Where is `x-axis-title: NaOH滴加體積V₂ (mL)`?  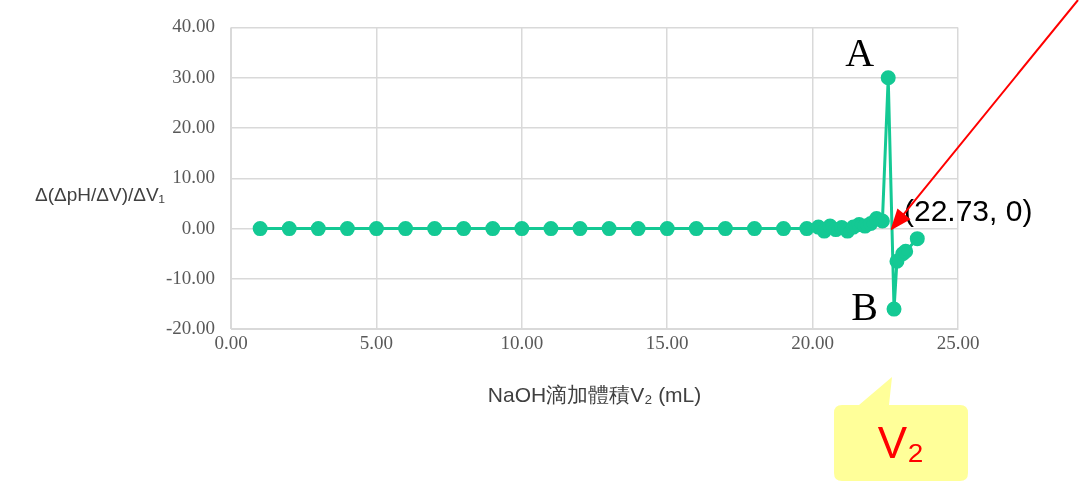 x-axis-title: NaOH滴加體積V₂ (mL) is located at coordinates (594, 394).